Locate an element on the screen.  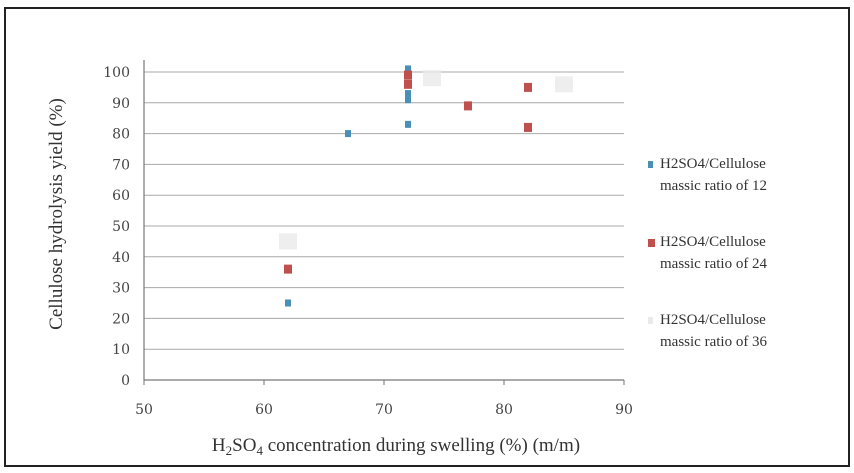
x-tick-label: 60 is located at coordinates (264, 410).